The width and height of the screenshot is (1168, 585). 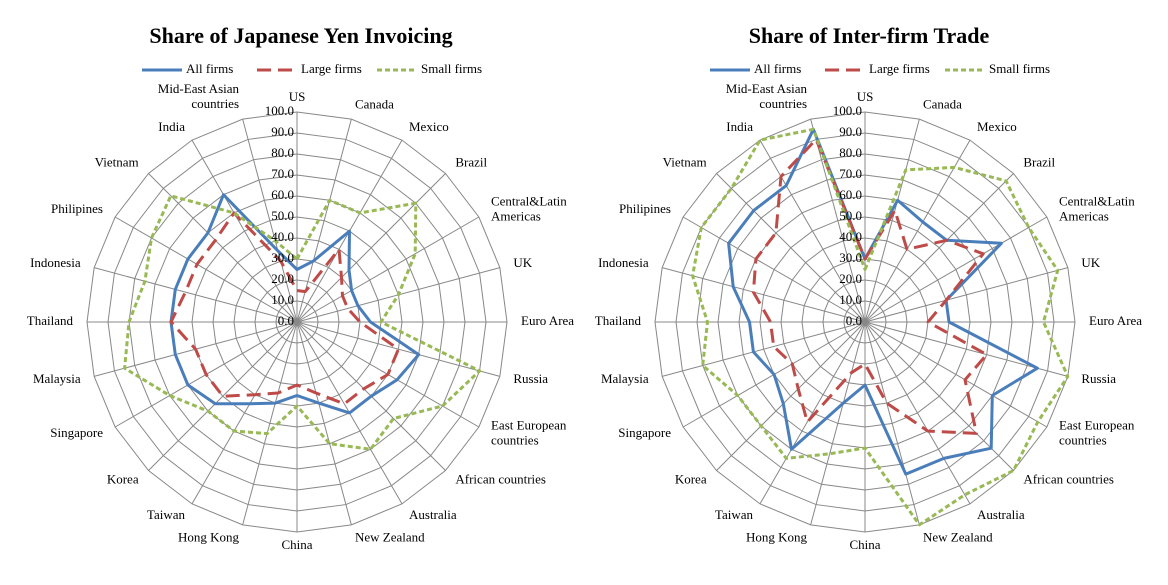 I want to click on category-label: Taiwan, so click(x=166, y=514).